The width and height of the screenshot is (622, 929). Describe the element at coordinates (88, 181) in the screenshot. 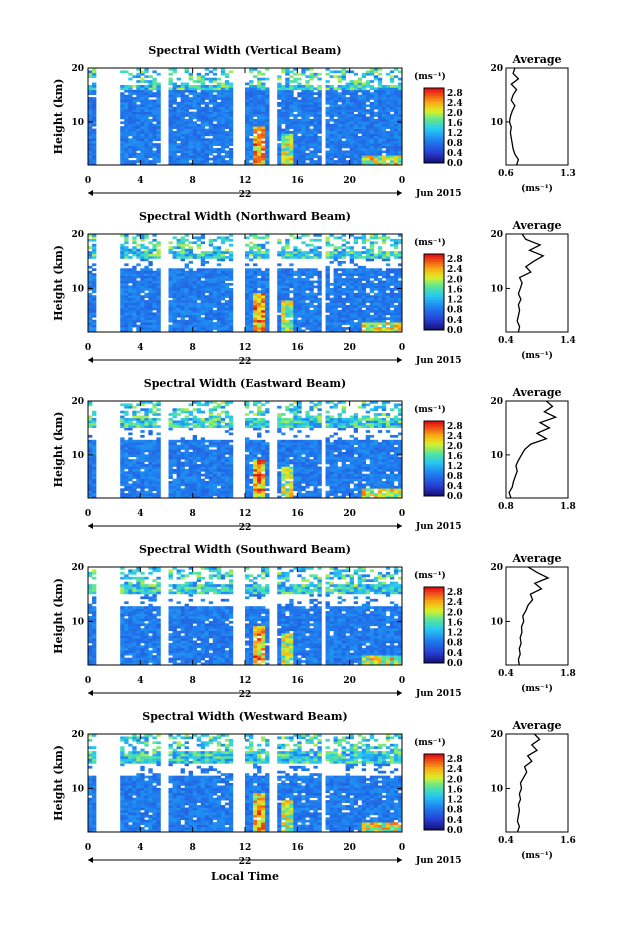

I see `x-tick-label: 0` at that location.